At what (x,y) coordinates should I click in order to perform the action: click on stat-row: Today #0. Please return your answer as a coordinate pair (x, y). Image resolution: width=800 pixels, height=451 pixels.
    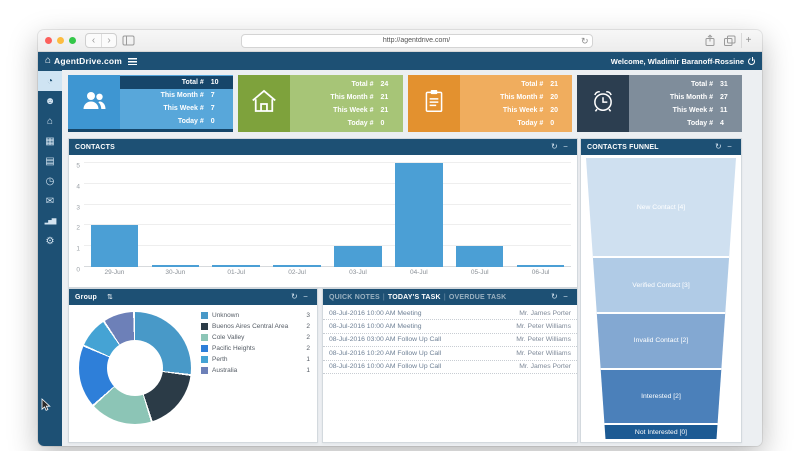
    Looking at the image, I should click on (366, 123).